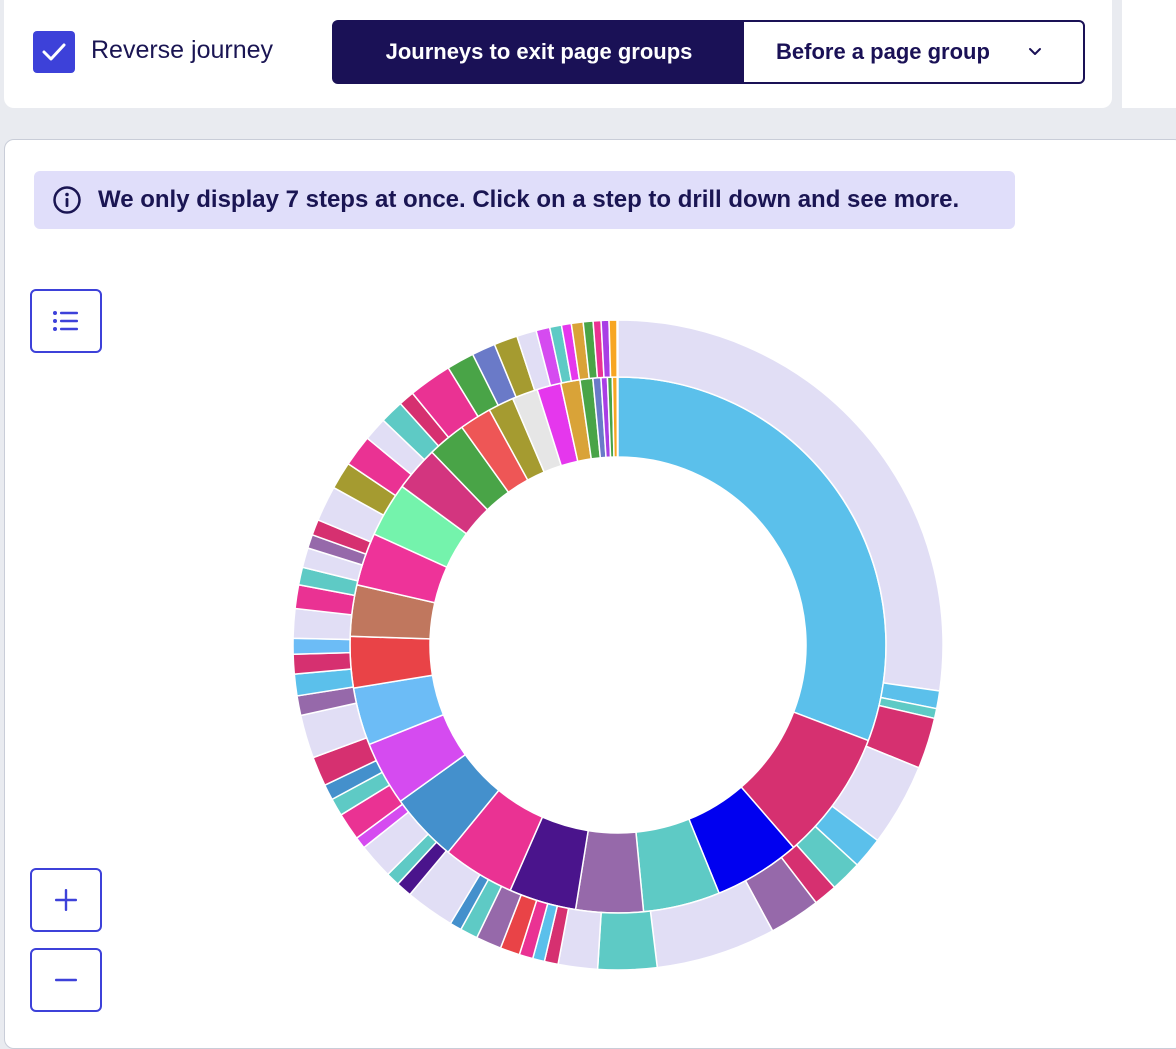 The height and width of the screenshot is (1049, 1176). Describe the element at coordinates (539, 52) in the screenshot. I see `journeys-to-exit-tab: Journeys to exit page groups` at that location.